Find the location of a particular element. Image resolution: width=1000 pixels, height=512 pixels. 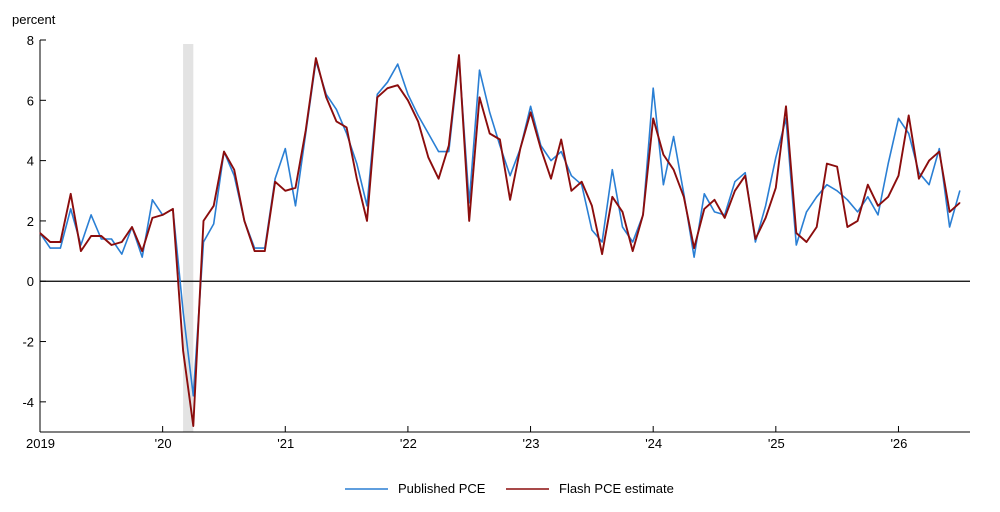

x-tick-label: '25 is located at coordinates (776, 443).